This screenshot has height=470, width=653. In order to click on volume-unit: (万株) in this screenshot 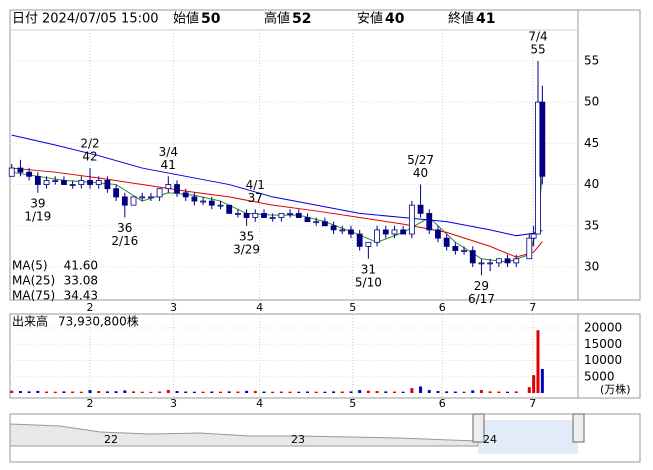, I will do `click(615, 389)`.